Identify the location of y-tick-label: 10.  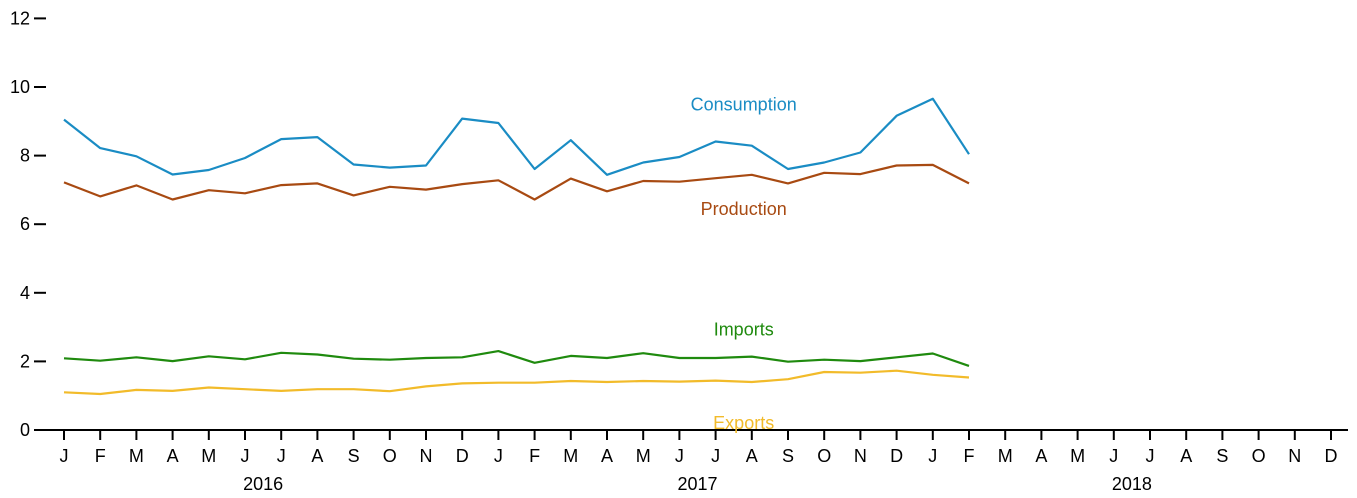
(20, 87).